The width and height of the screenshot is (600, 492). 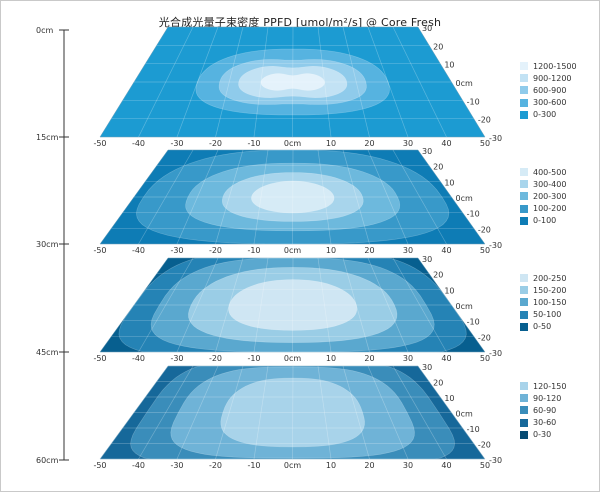 I want to click on legend-item: 200-300, so click(x=543, y=196).